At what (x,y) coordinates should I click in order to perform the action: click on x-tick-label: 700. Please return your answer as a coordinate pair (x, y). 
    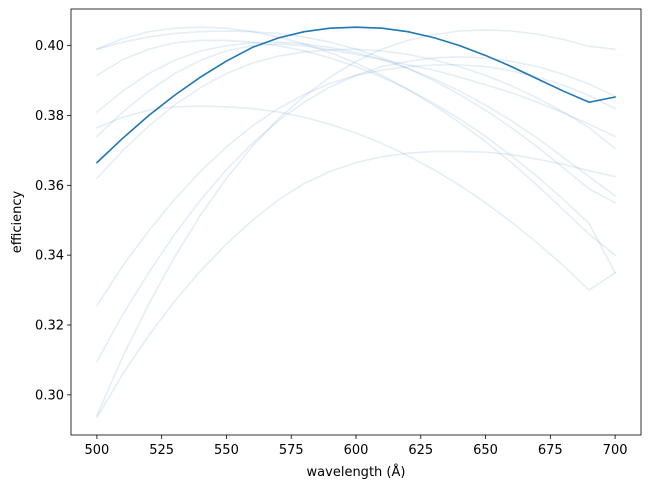
    Looking at the image, I should click on (615, 450).